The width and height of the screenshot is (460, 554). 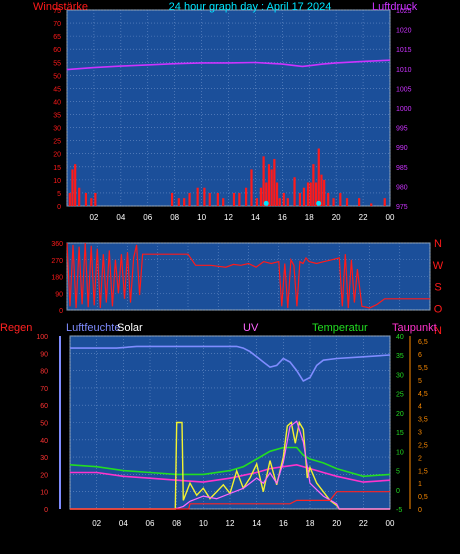 What do you see at coordinates (404, 70) in the screenshot?
I see `pressure-tick: 1010` at bounding box center [404, 70].